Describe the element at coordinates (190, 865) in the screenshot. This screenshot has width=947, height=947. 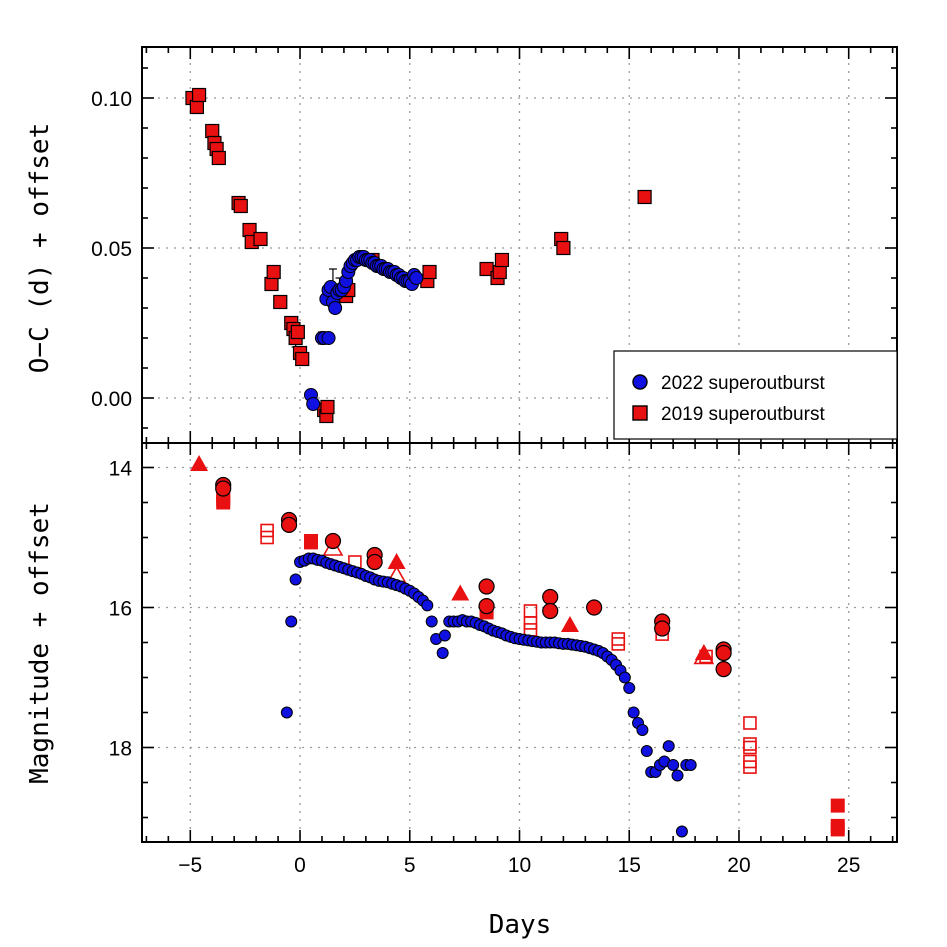
I see `x-tick-label: −5` at that location.